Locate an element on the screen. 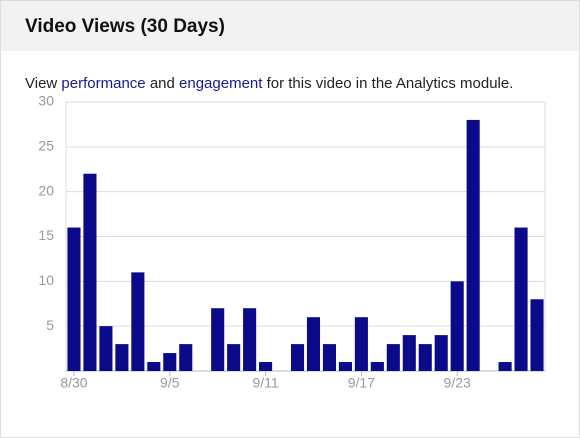  x-tick-label: 9/17 is located at coordinates (361, 383).